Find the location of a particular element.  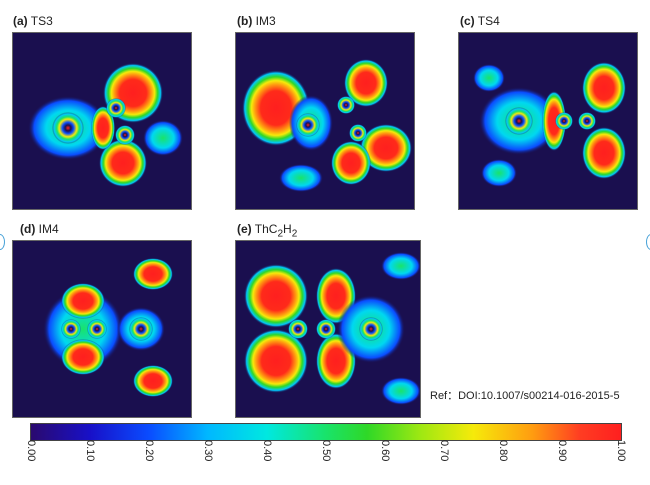

panel-label-ts4: (c) TS4 is located at coordinates (480, 21).